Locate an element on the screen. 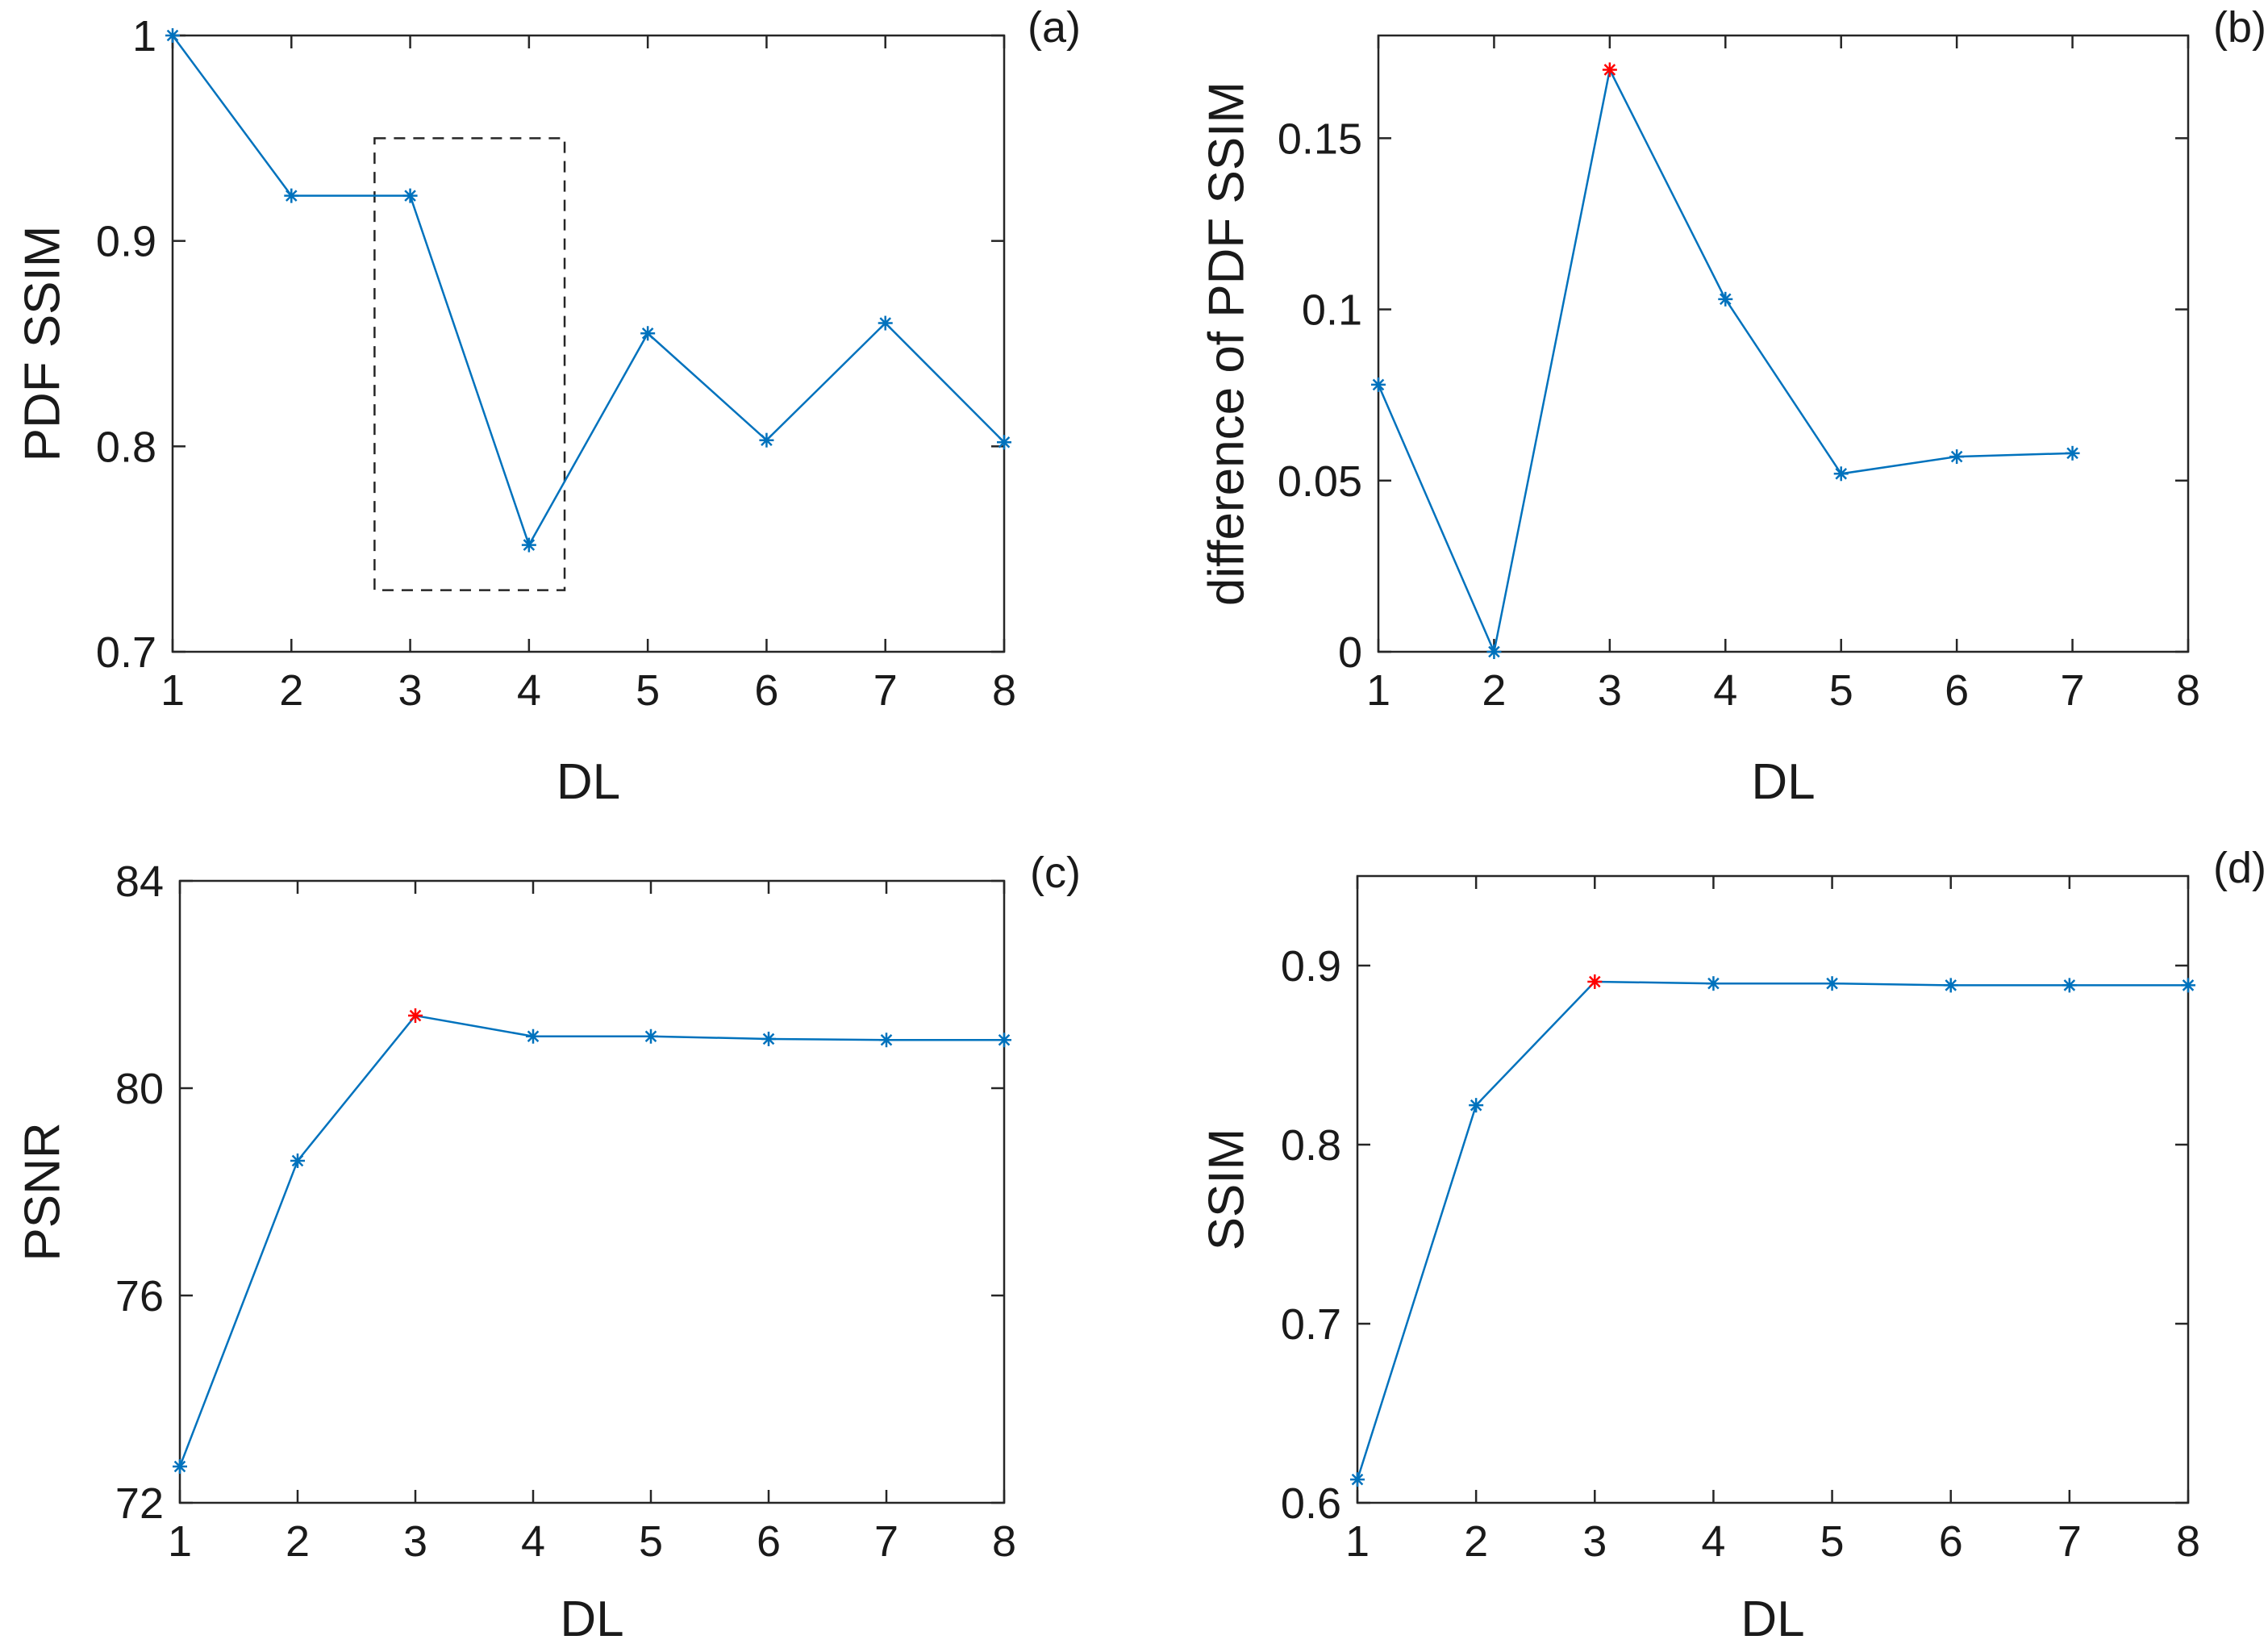 This screenshot has height=1648, width=2268. y-axis-label: difference of PDF SSIM is located at coordinates (1227, 343).